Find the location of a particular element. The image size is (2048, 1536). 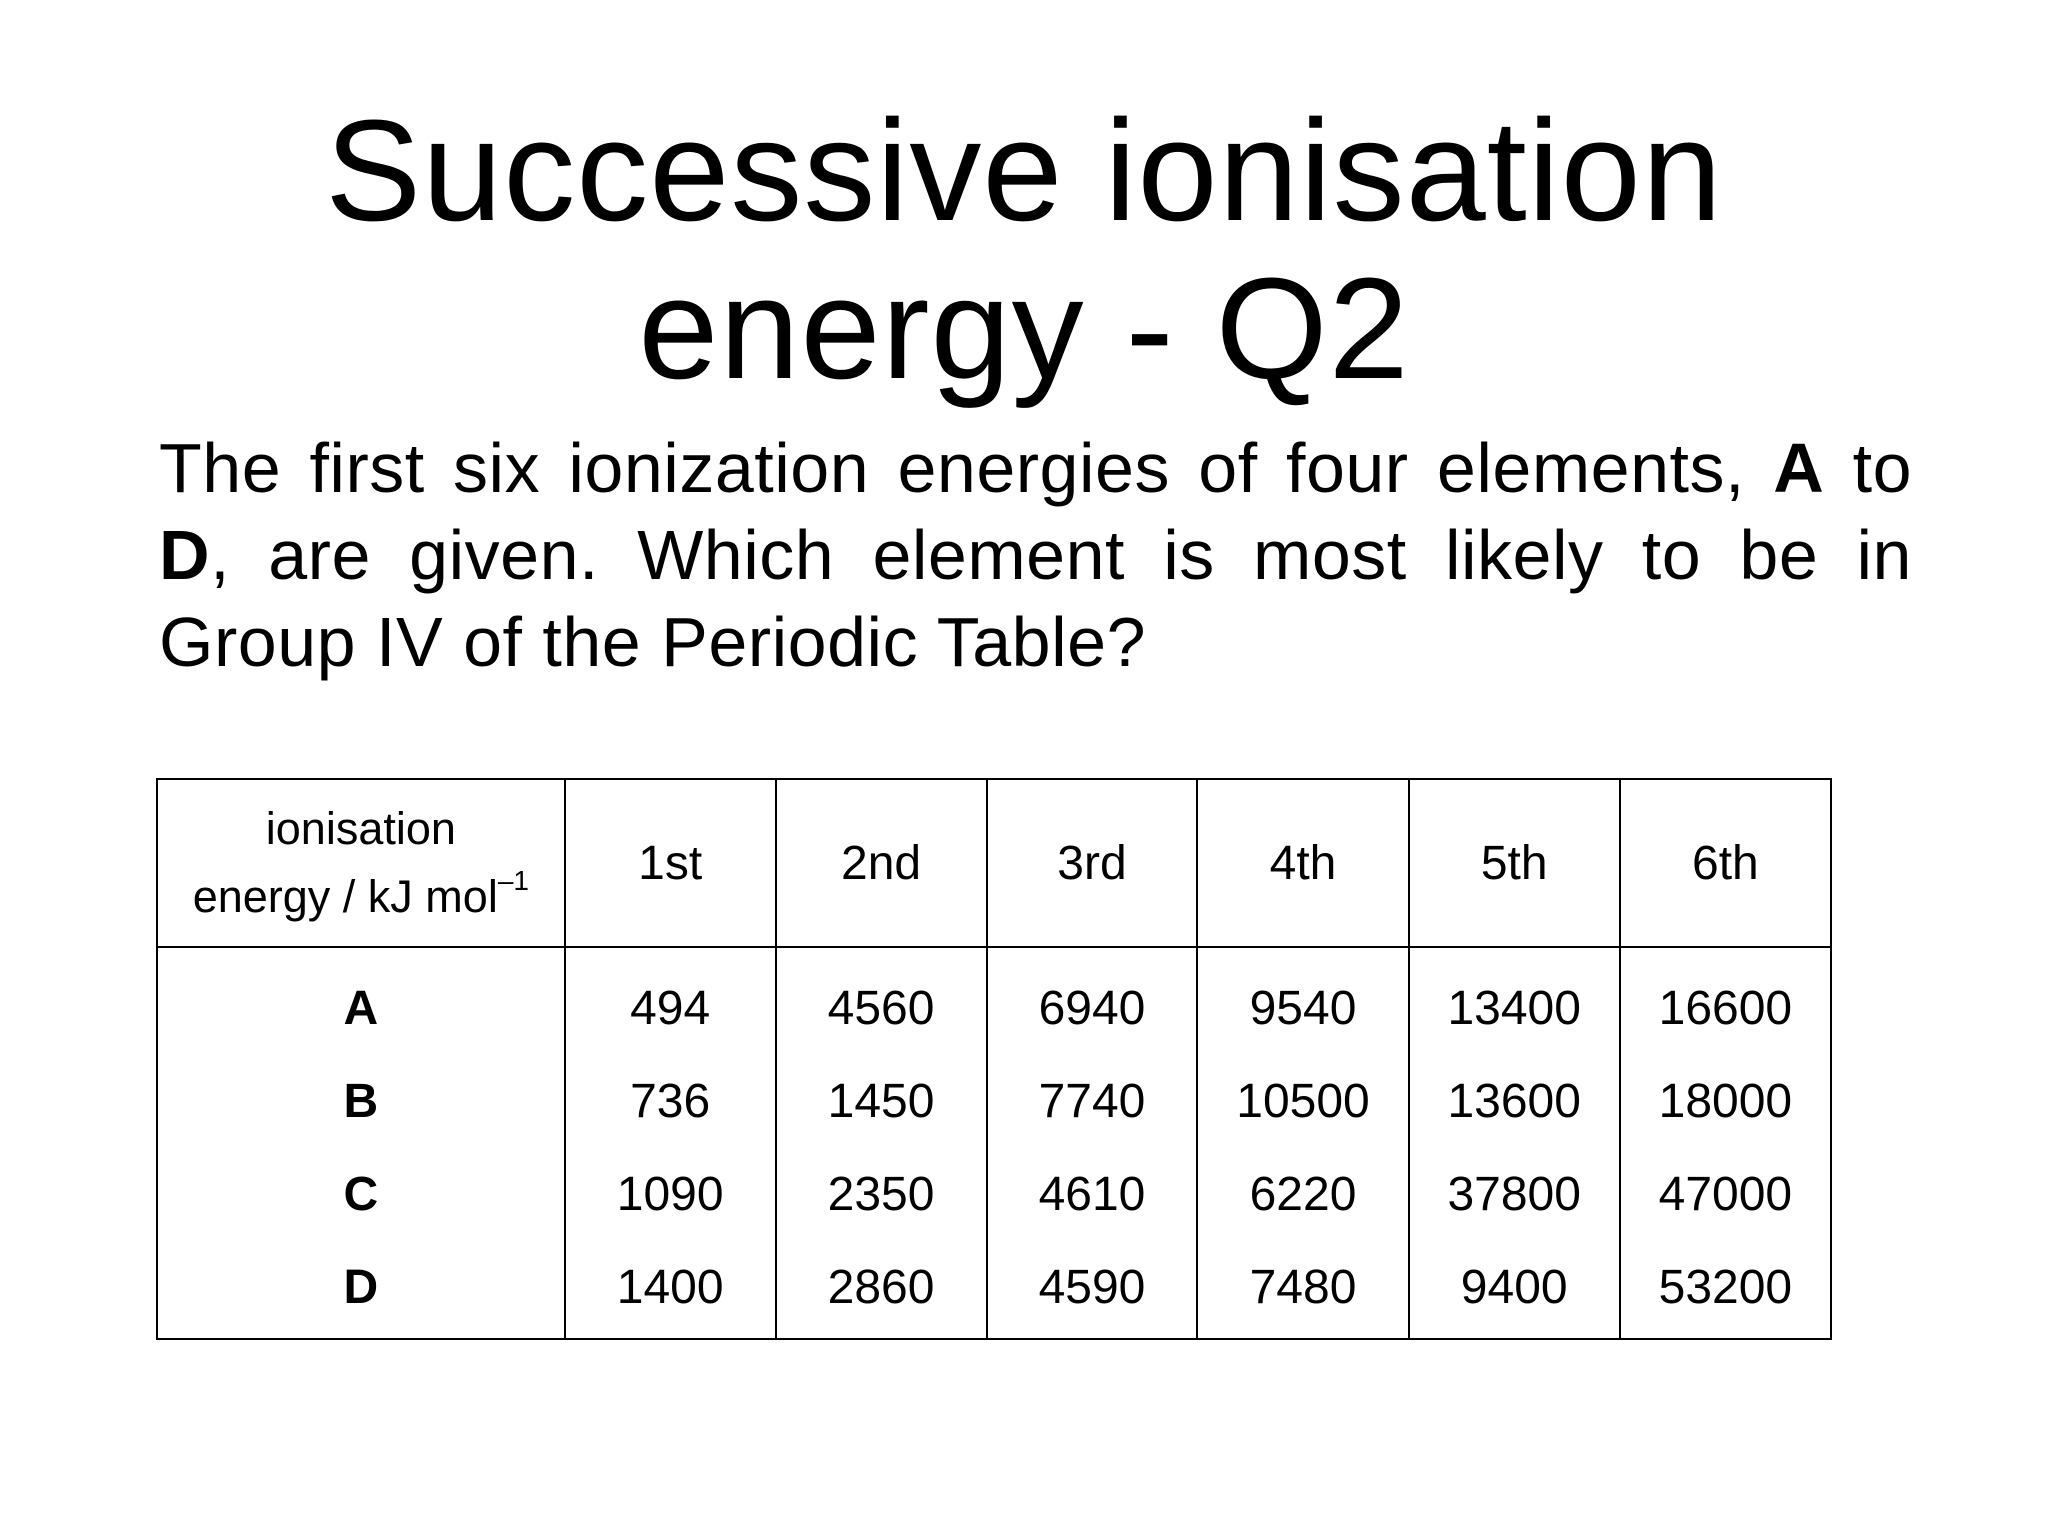

table-cell: 6220 is located at coordinates (1303, 1194).